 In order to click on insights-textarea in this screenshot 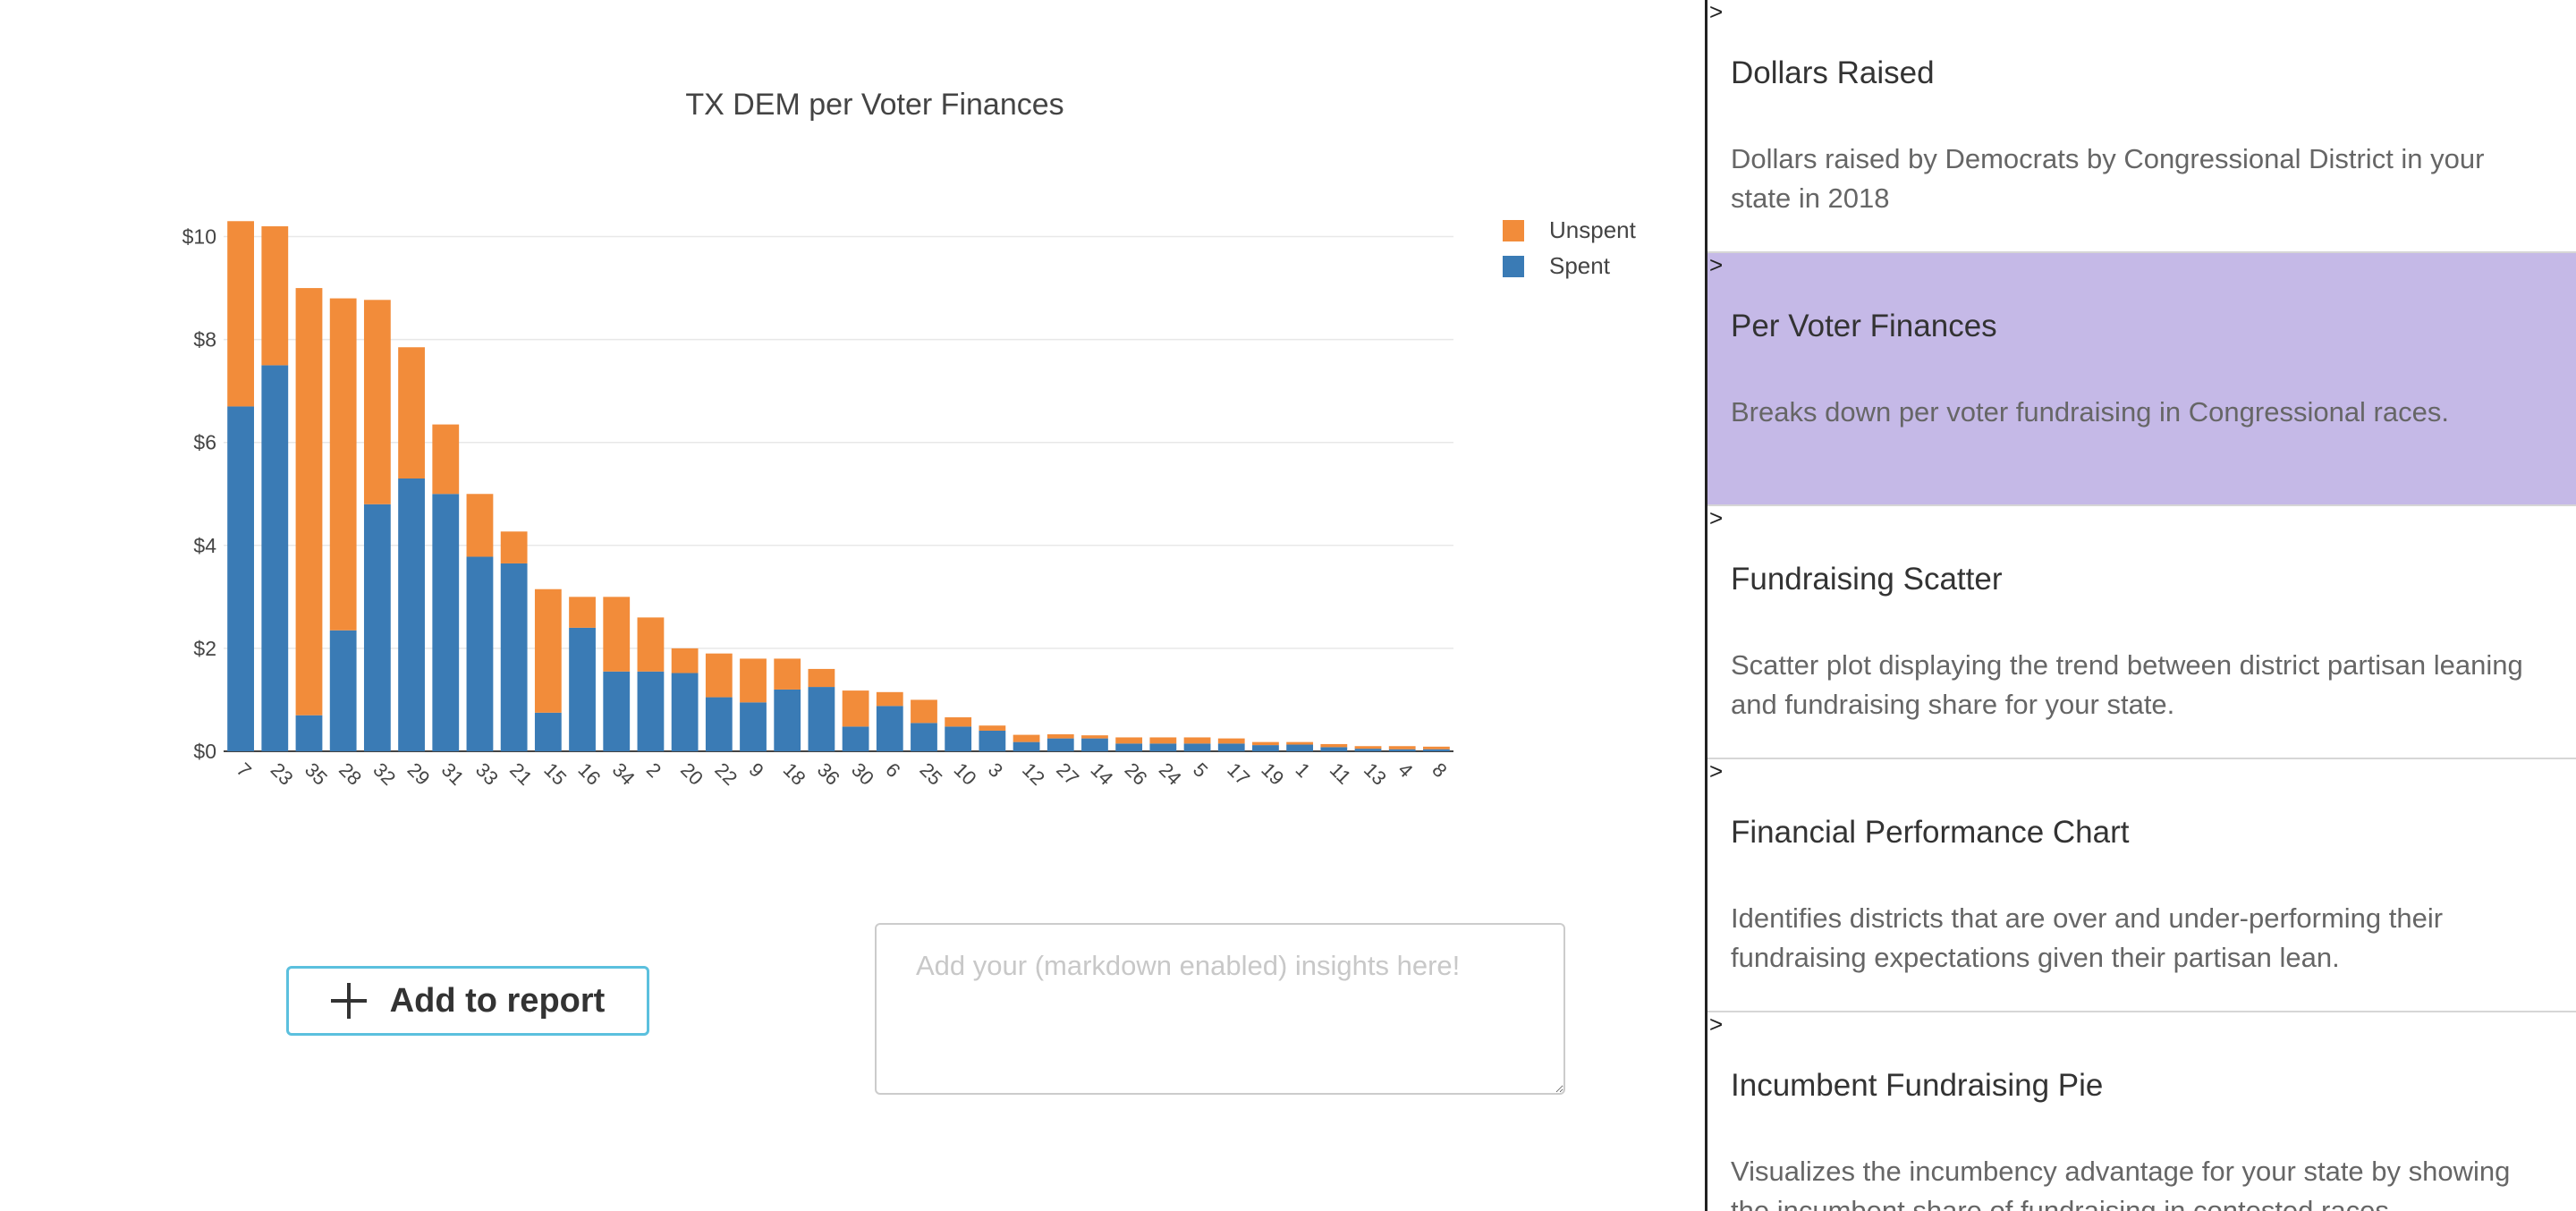, I will do `click(1220, 1009)`.